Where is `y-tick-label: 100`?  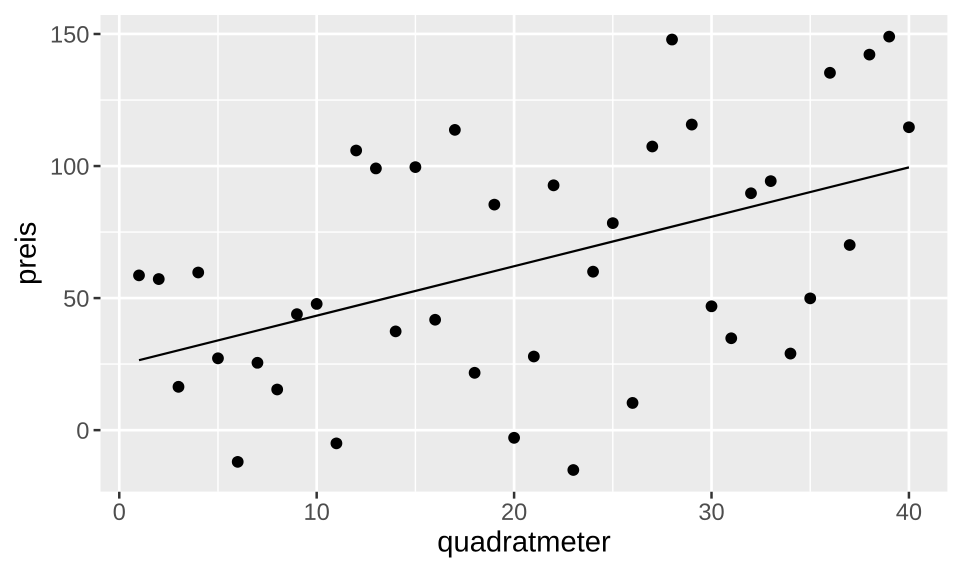 y-tick-label: 100 is located at coordinates (70, 166).